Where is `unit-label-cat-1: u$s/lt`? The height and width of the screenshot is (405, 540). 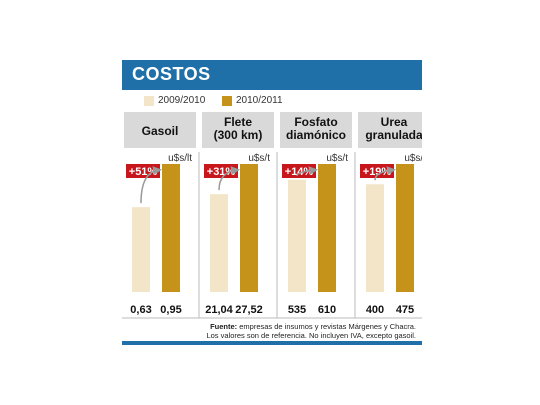
unit-label-cat-1: u$s/lt is located at coordinates (180, 158).